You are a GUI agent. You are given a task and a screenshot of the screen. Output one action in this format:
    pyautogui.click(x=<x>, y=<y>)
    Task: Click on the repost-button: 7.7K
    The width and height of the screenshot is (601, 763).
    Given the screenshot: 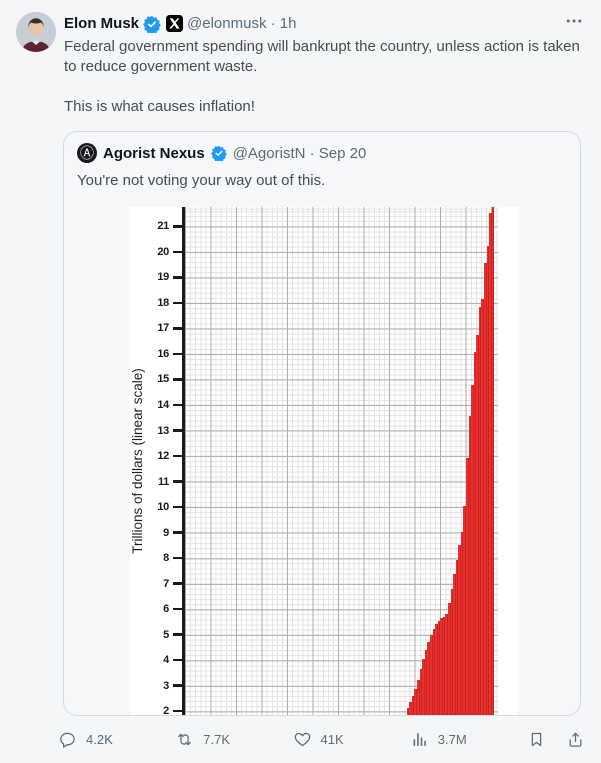 What is the action you would take?
    pyautogui.click(x=233, y=739)
    